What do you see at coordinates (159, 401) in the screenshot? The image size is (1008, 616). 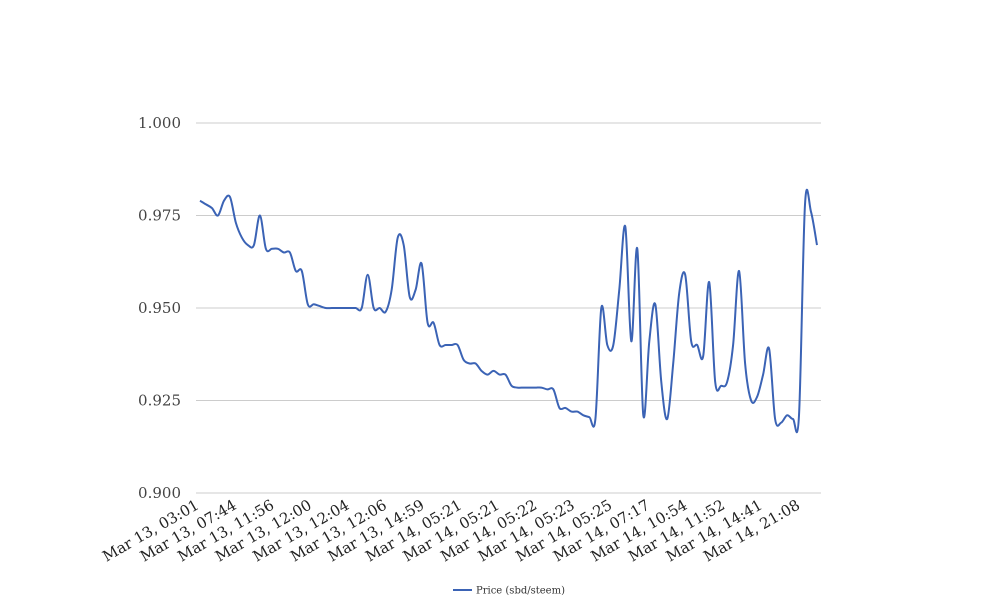 I see `y-tick-label: 0.925` at bounding box center [159, 401].